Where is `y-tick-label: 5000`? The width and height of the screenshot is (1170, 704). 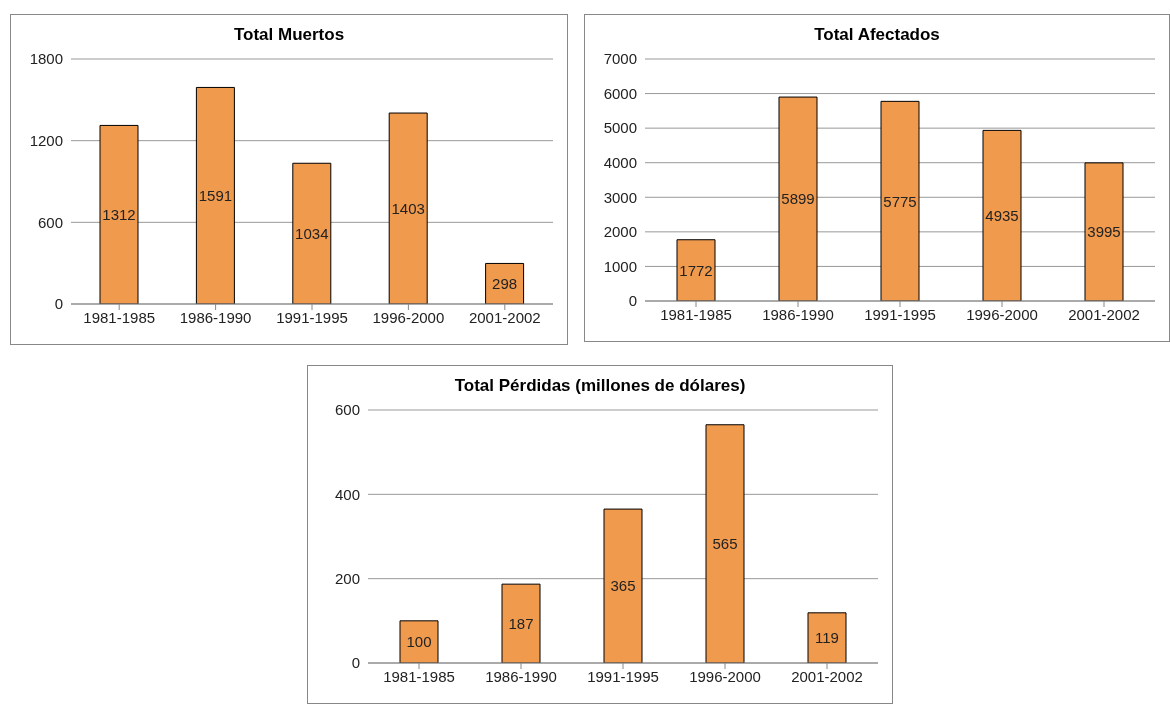 y-tick-label: 5000 is located at coordinates (620, 128).